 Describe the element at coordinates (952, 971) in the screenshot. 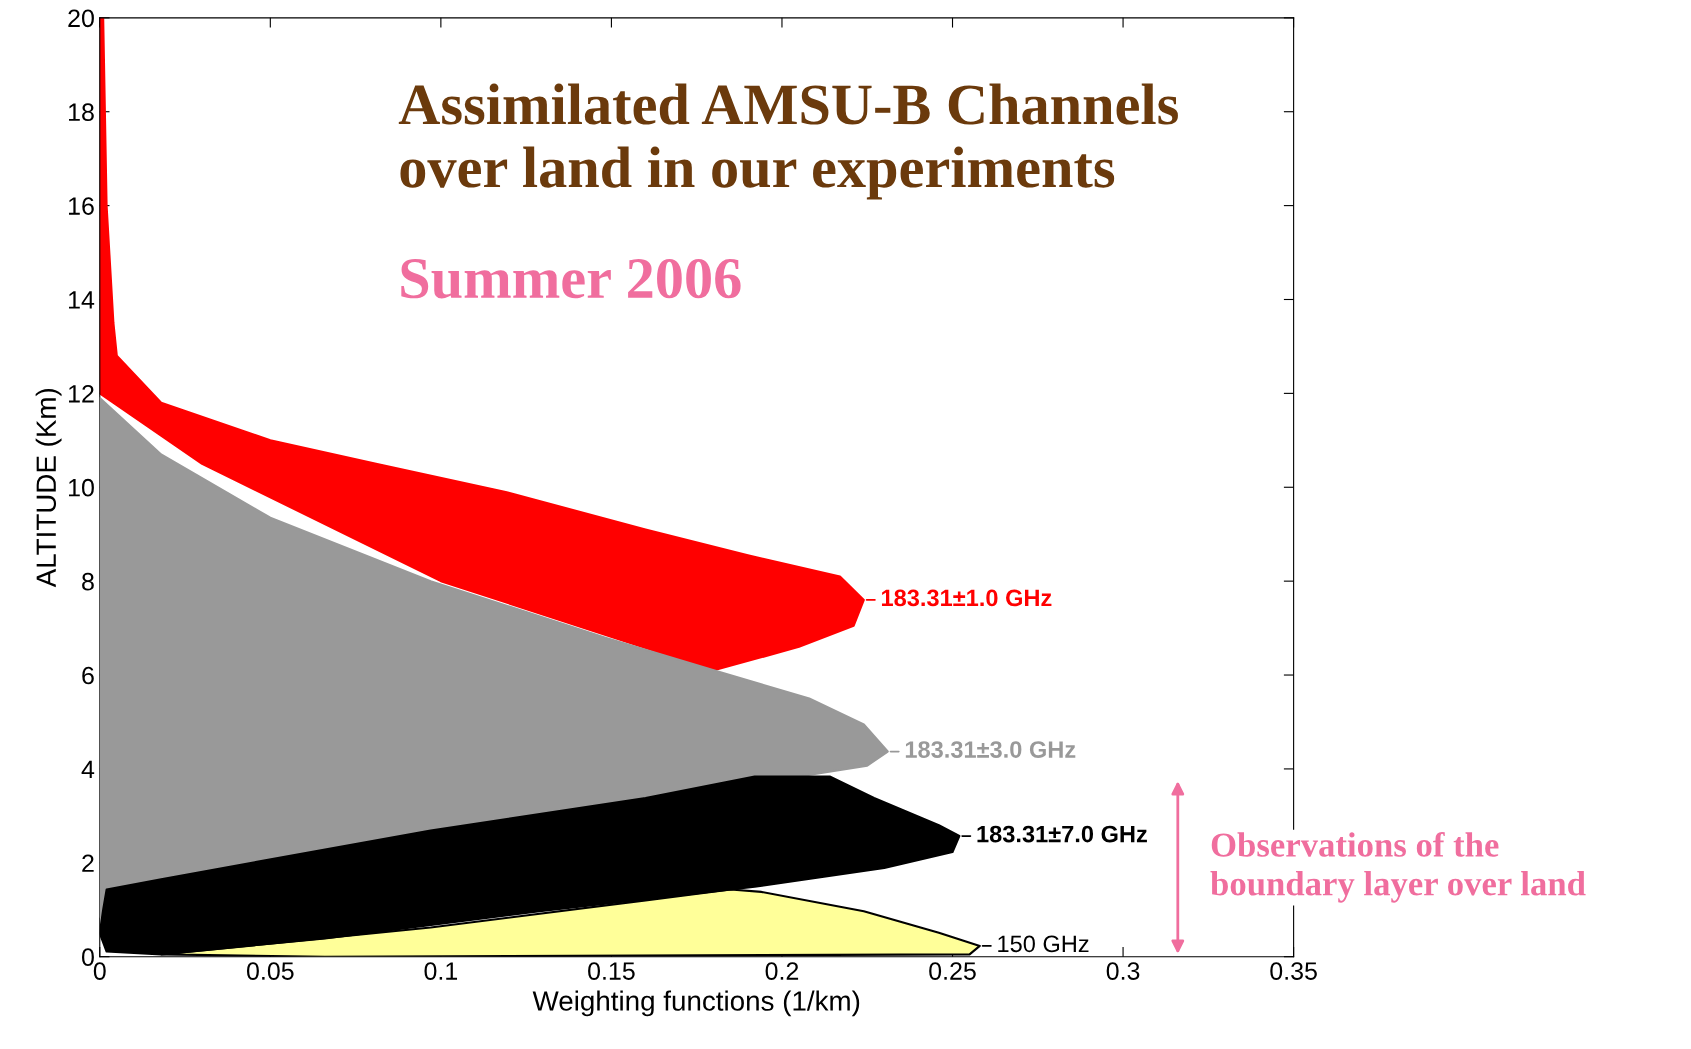

I see `x-tick-label: 0.25` at that location.